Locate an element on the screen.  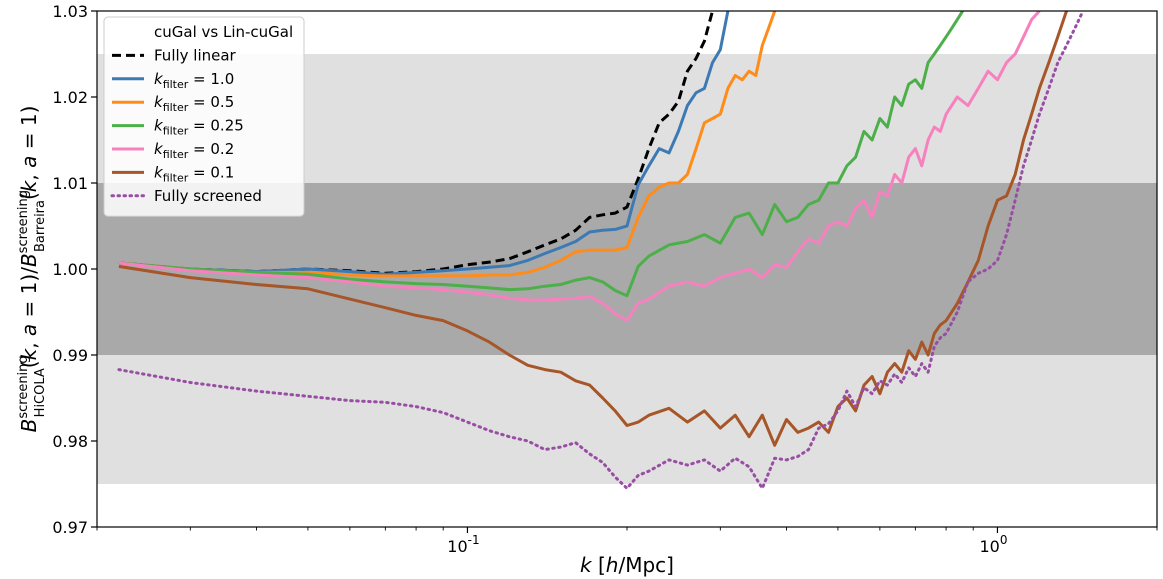
y-tick-label: 0.97 is located at coordinates (70, 527).